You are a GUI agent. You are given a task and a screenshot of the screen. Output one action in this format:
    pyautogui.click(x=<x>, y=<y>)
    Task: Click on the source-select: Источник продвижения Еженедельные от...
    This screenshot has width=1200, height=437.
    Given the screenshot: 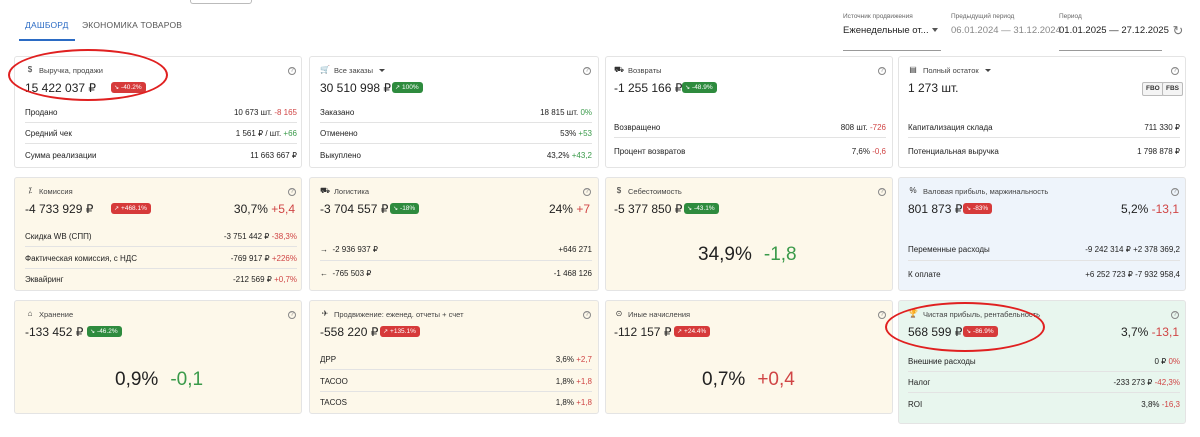 What is the action you would take?
    pyautogui.click(x=892, y=32)
    